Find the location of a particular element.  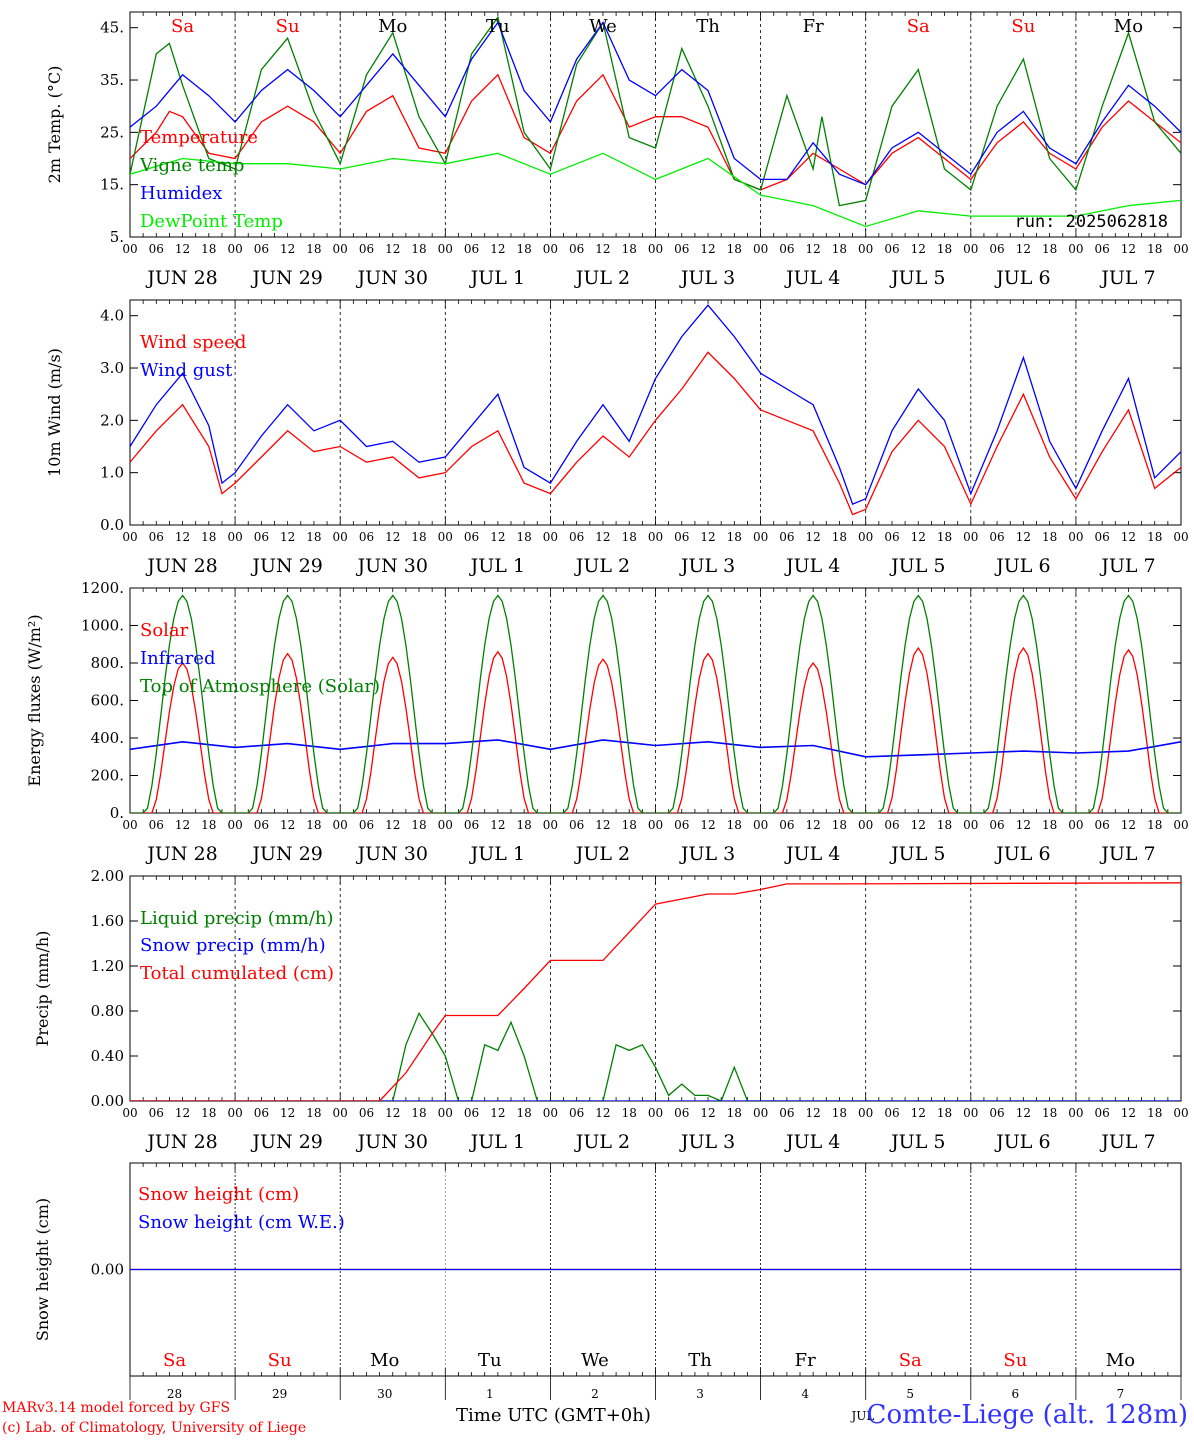

weekday-label-bottom: Mo is located at coordinates (1120, 1360).